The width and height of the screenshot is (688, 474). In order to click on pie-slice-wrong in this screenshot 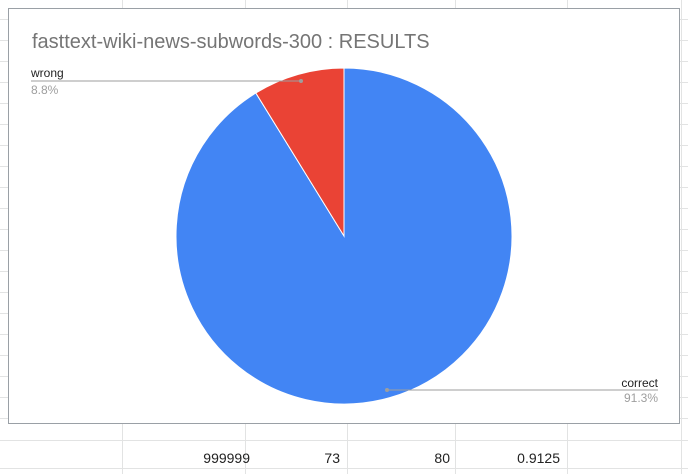, I will do `click(300, 152)`.